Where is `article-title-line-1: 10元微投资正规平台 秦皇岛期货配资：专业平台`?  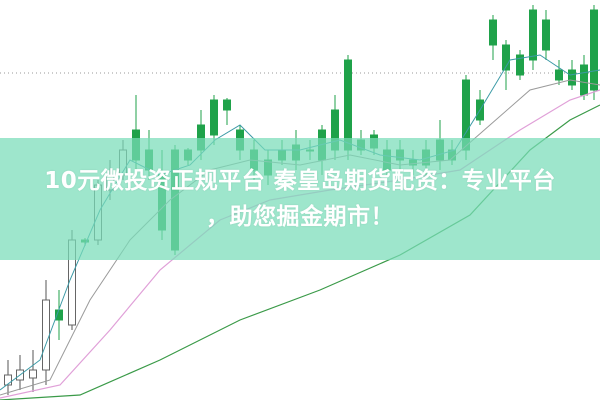 article-title-line-1: 10元微投资正规平台 秦皇岛期货配资：专业平台 is located at coordinates (300, 181).